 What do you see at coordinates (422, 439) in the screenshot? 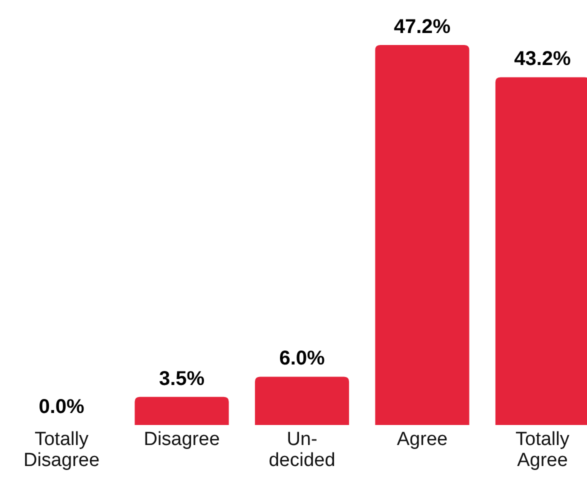
I see `x-tick-label: Agree` at bounding box center [422, 439].